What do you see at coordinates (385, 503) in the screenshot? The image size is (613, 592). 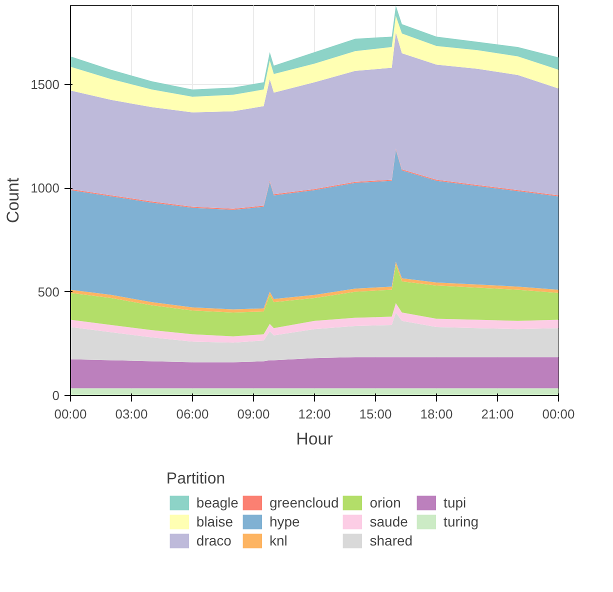 I see `legend-label: orion` at bounding box center [385, 503].